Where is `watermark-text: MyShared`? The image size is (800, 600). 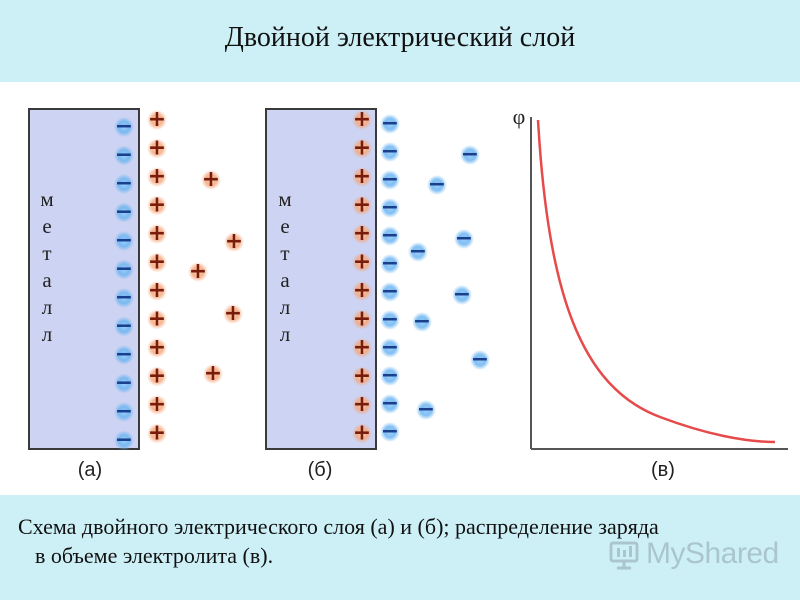
watermark-text: MyShared is located at coordinates (712, 553).